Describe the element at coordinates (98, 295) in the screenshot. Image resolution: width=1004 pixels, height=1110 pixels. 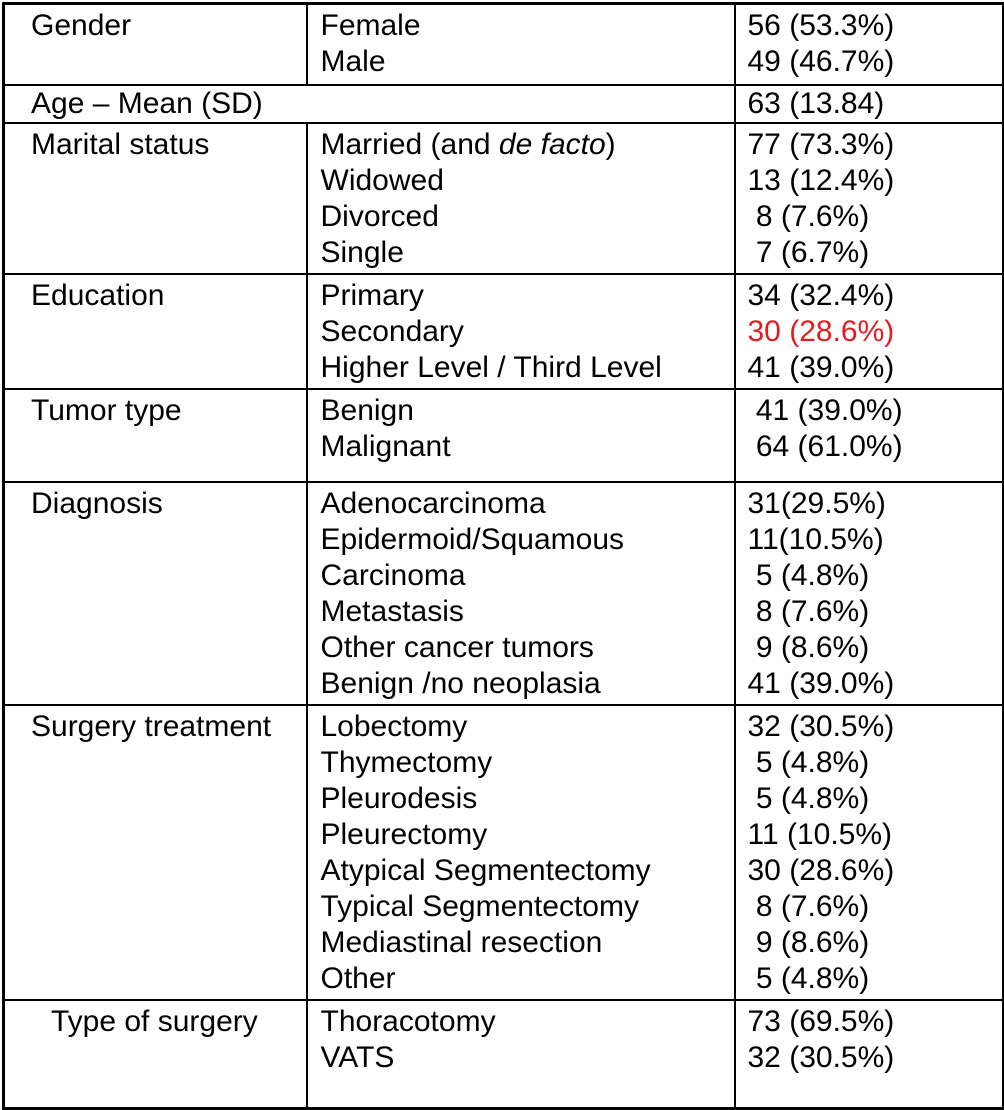
I see `category-label: Education` at that location.